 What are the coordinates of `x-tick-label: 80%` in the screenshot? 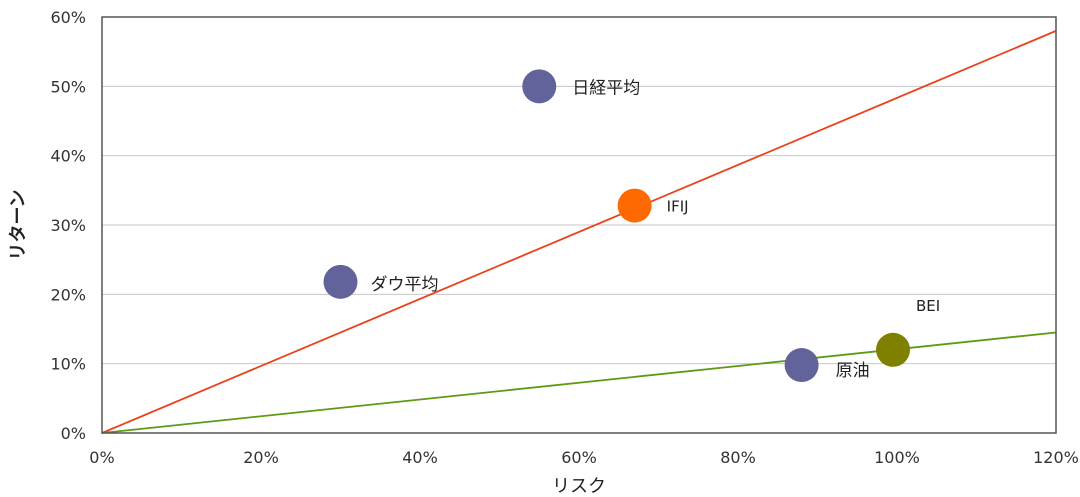 It's located at (738, 457).